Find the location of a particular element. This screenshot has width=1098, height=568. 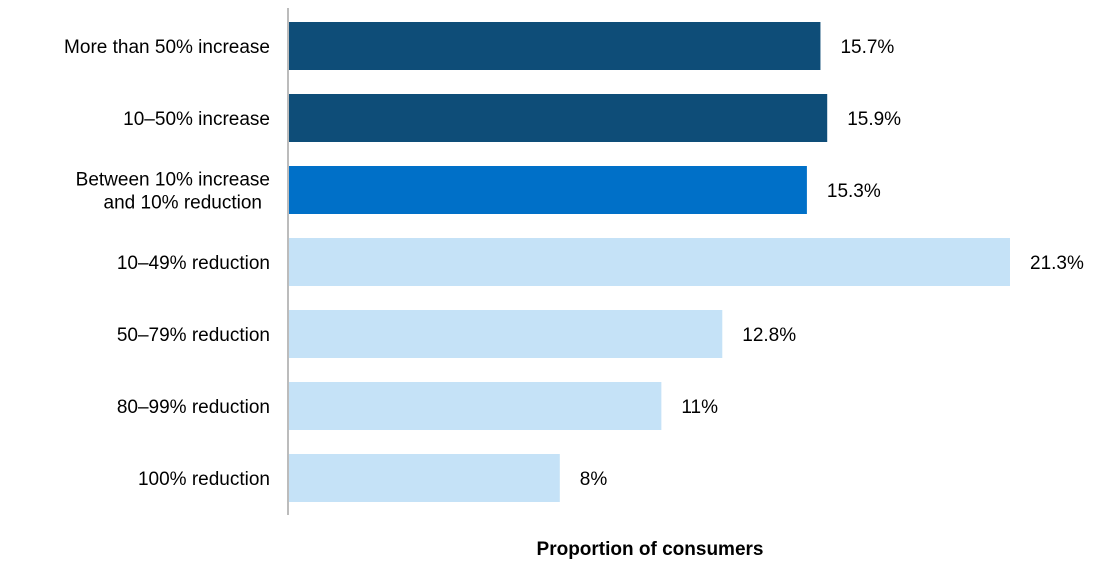

category-label: 100% reduction is located at coordinates (204, 479).